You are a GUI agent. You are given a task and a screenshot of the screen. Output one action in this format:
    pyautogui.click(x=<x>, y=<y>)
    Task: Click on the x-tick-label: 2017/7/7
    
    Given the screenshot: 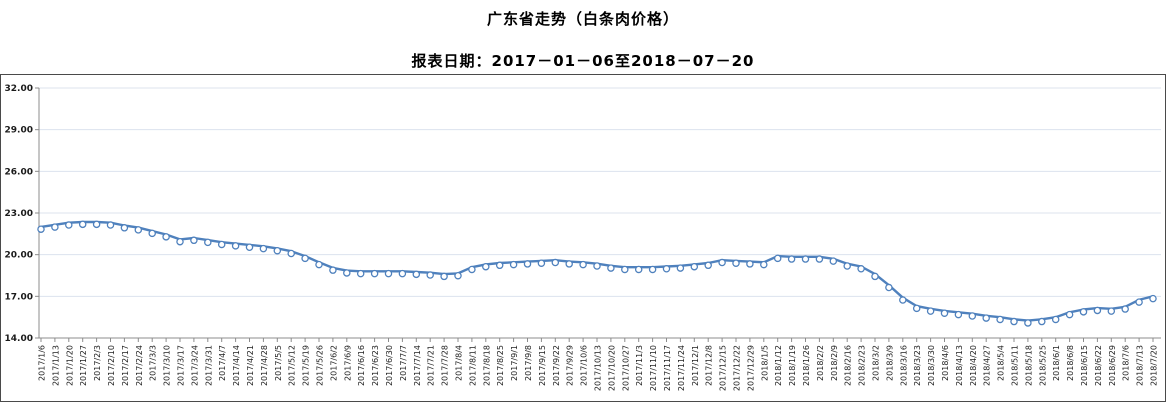 What is the action you would take?
    pyautogui.click(x=403, y=363)
    